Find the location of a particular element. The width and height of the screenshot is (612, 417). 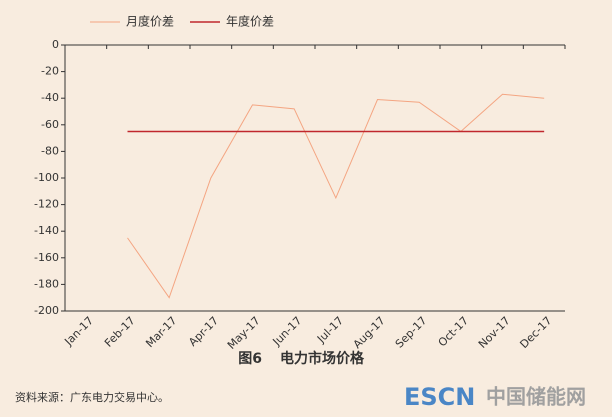

y-tick-label: -200 is located at coordinates (46, 310).